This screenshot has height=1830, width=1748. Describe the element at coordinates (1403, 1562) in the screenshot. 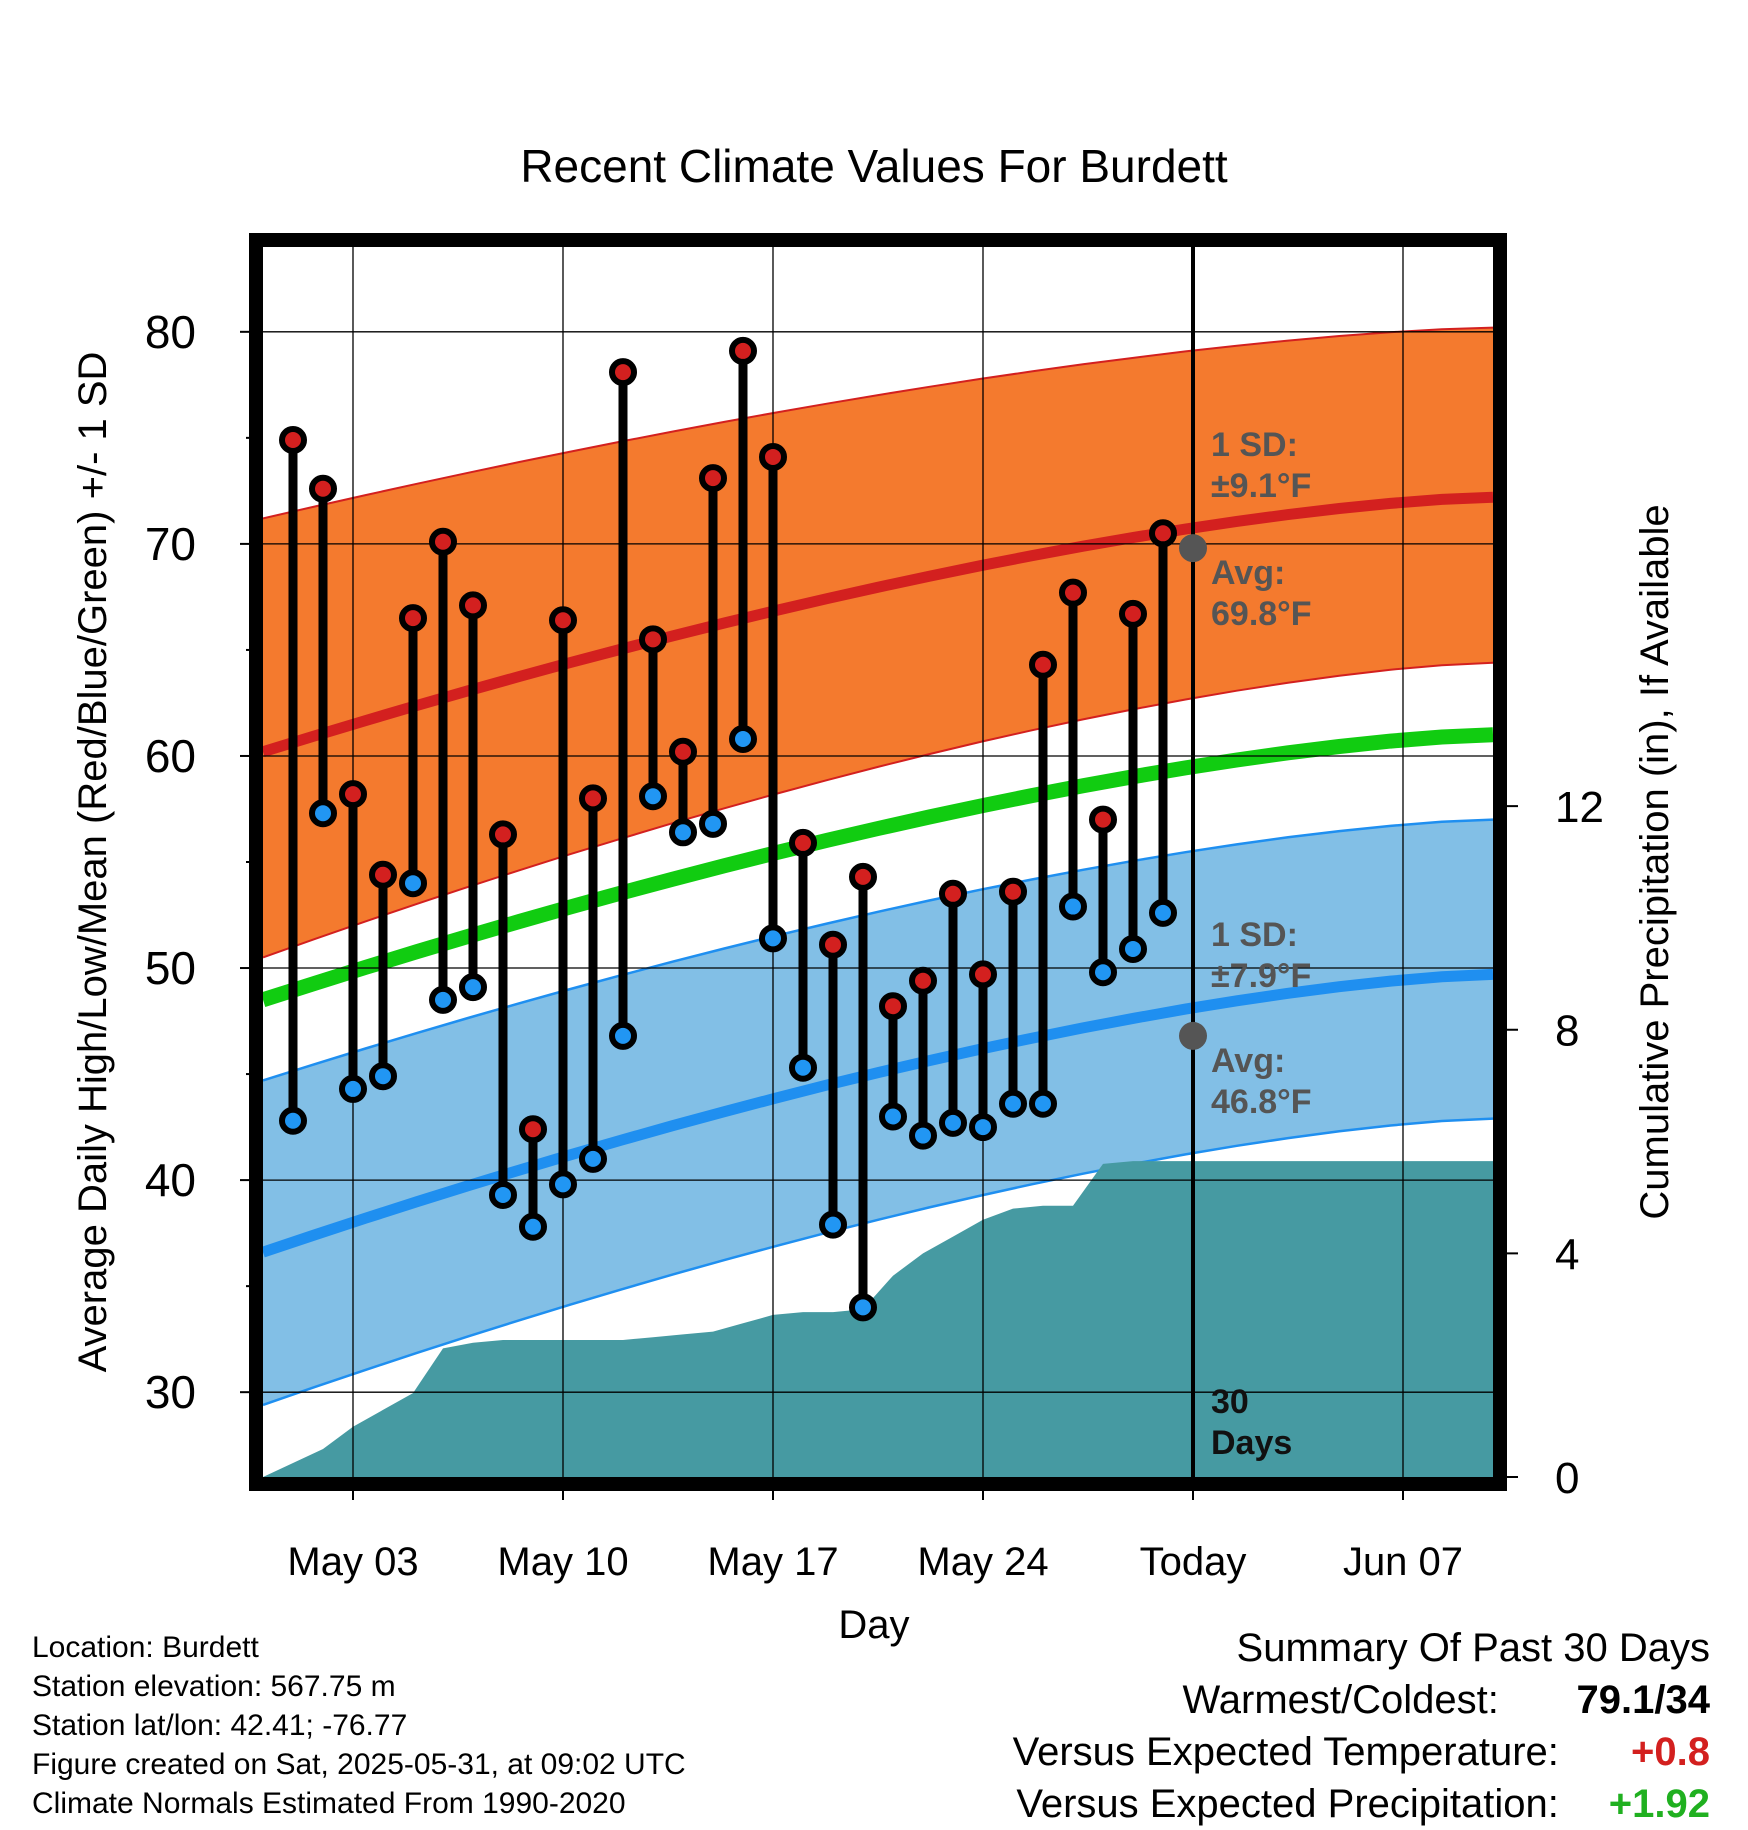

I see `x-tick-label: Jun 07` at that location.